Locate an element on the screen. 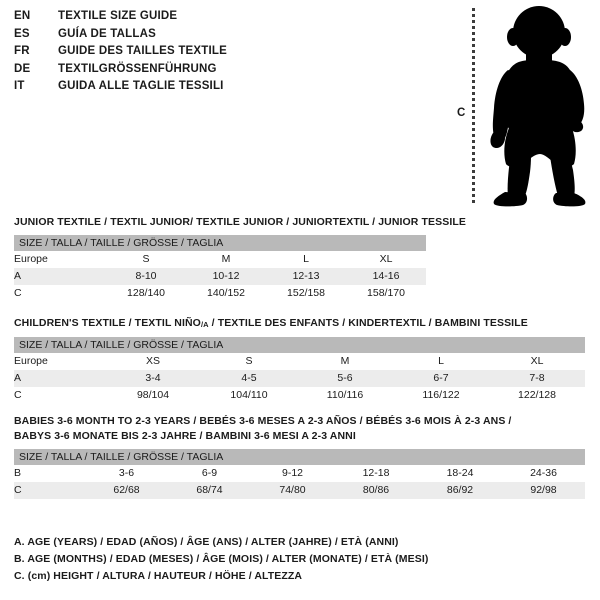  table-row: A 8-10 10-12 12-13 14-16 is located at coordinates (220, 276).